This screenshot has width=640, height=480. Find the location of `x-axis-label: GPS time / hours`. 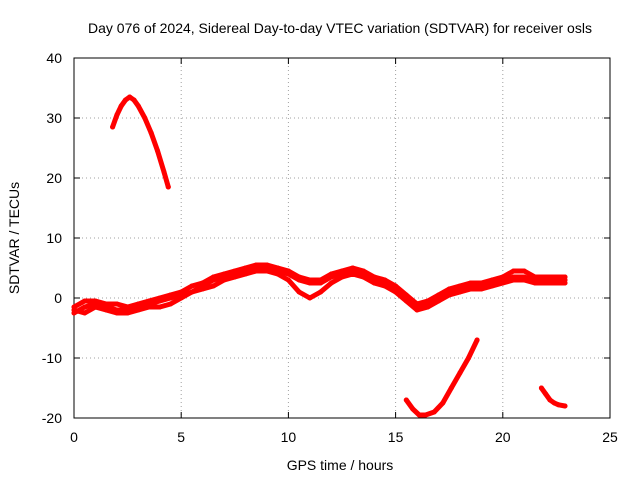

x-axis-label: GPS time / hours is located at coordinates (340, 465).